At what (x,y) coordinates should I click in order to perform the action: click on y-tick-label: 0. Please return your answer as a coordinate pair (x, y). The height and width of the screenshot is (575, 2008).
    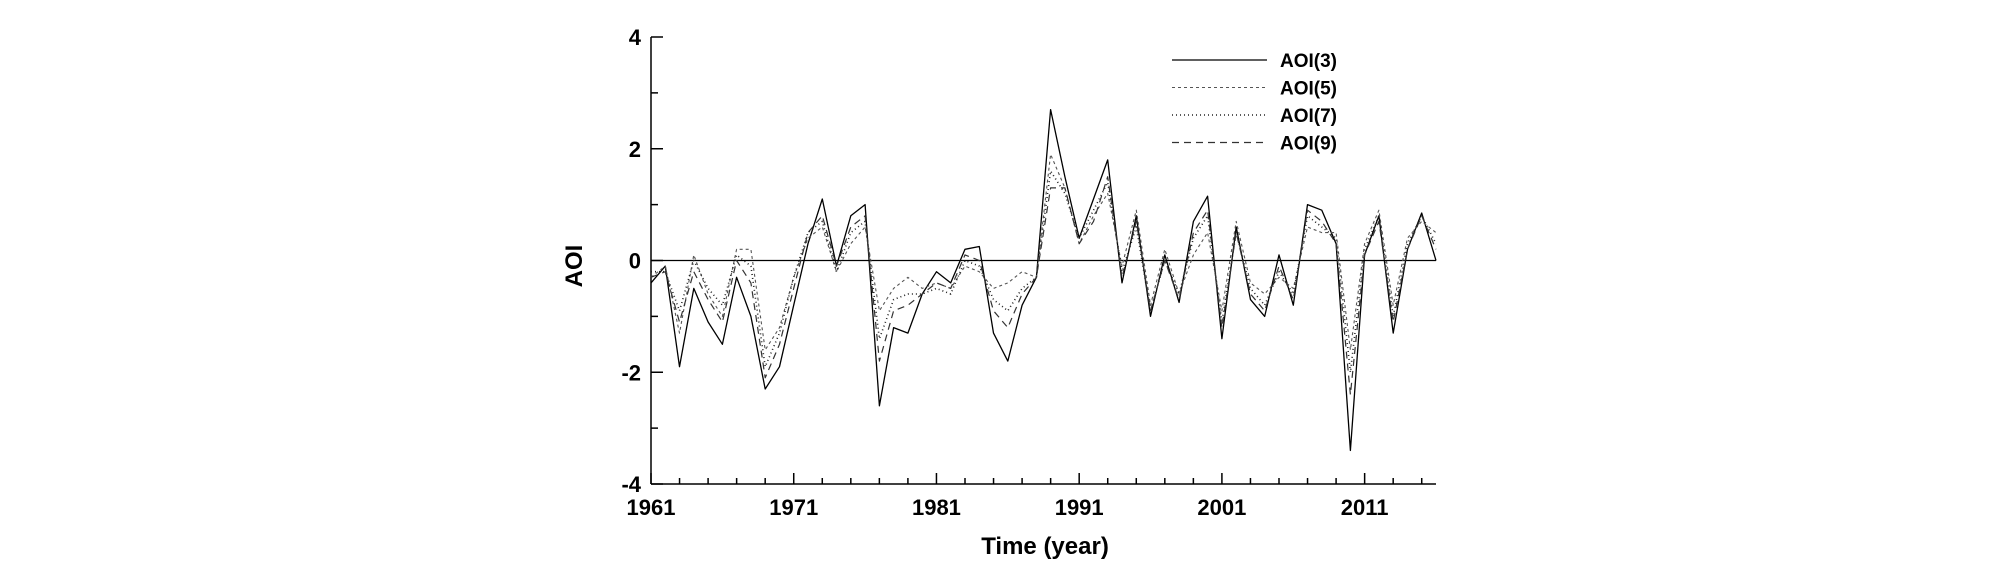
    Looking at the image, I should click on (635, 261).